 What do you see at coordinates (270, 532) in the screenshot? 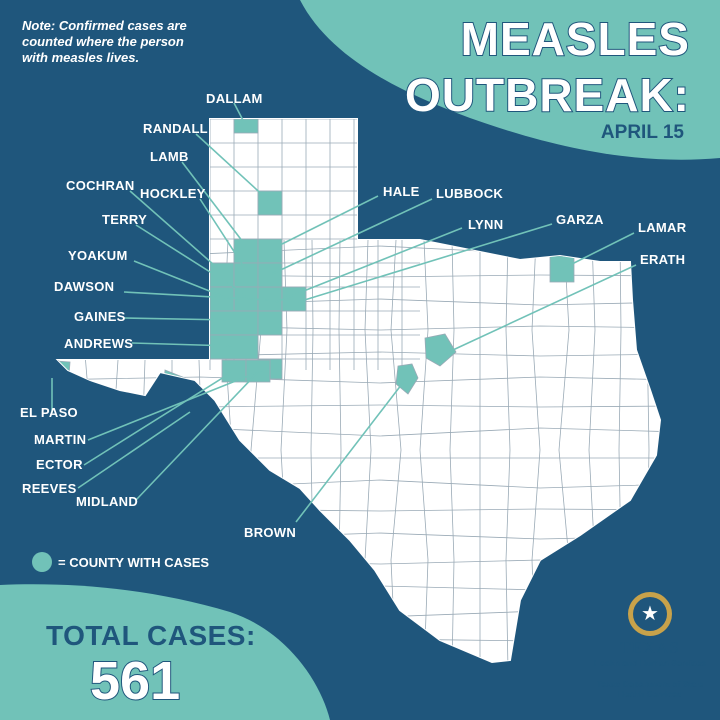
I see `county-label-brown: BROWN` at bounding box center [270, 532].